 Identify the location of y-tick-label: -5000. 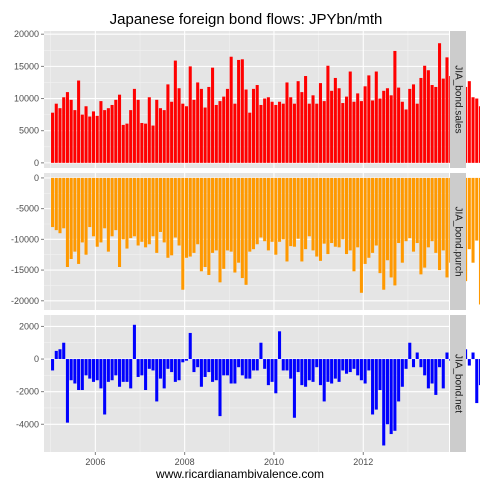
(27, 209).